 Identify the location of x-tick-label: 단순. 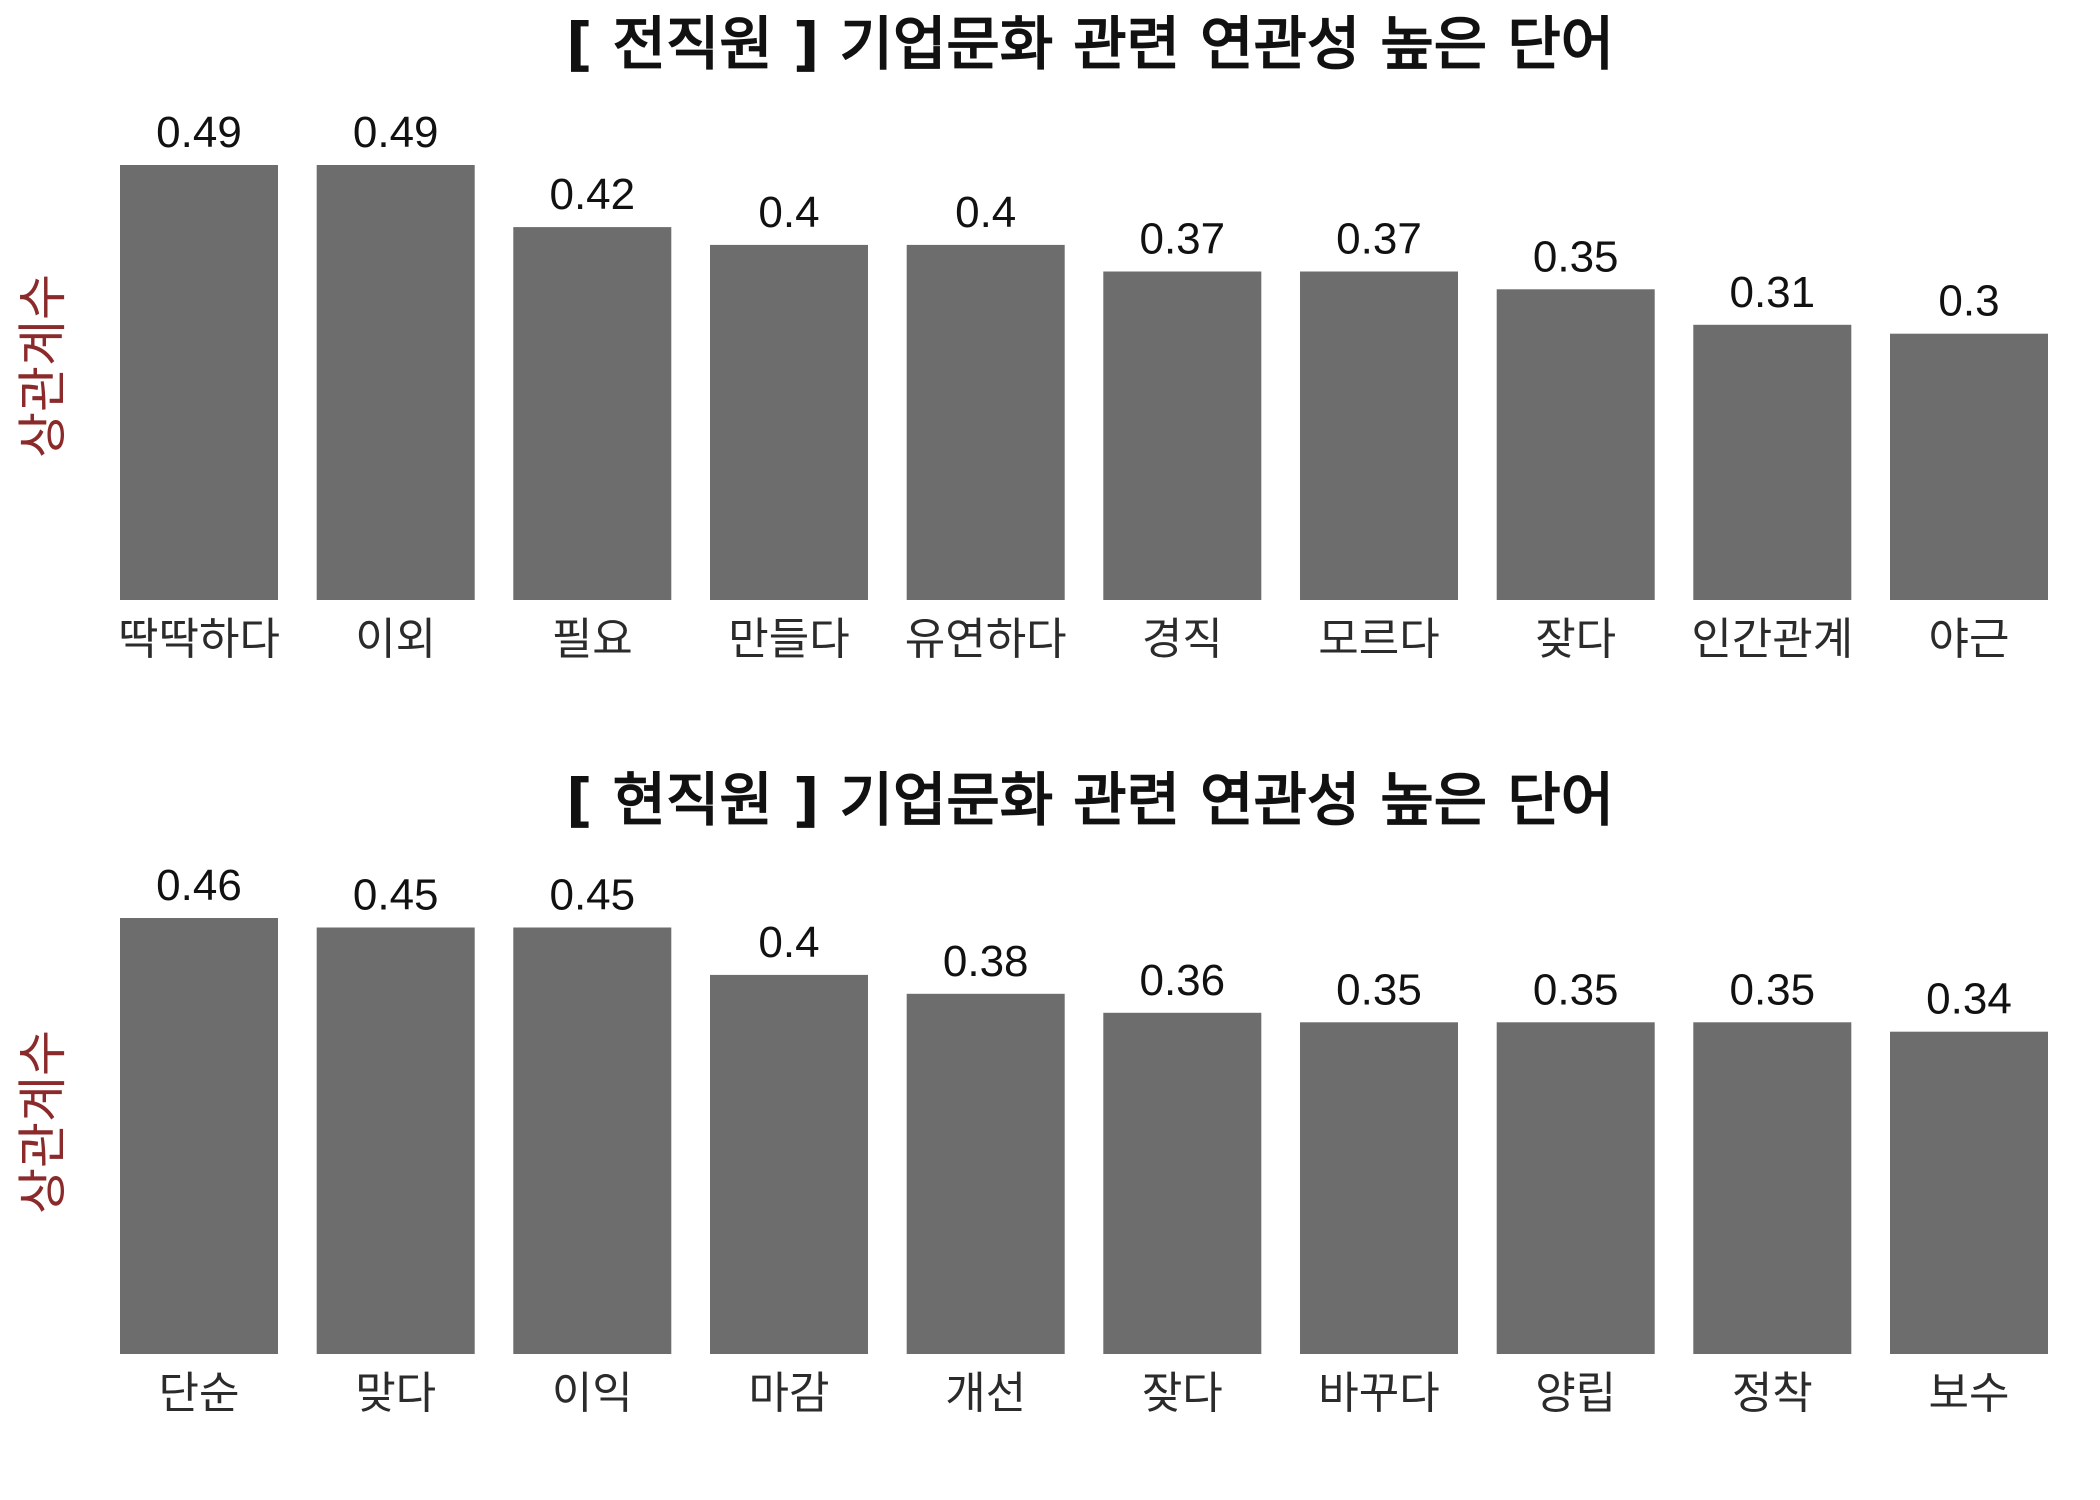
(199, 1393).